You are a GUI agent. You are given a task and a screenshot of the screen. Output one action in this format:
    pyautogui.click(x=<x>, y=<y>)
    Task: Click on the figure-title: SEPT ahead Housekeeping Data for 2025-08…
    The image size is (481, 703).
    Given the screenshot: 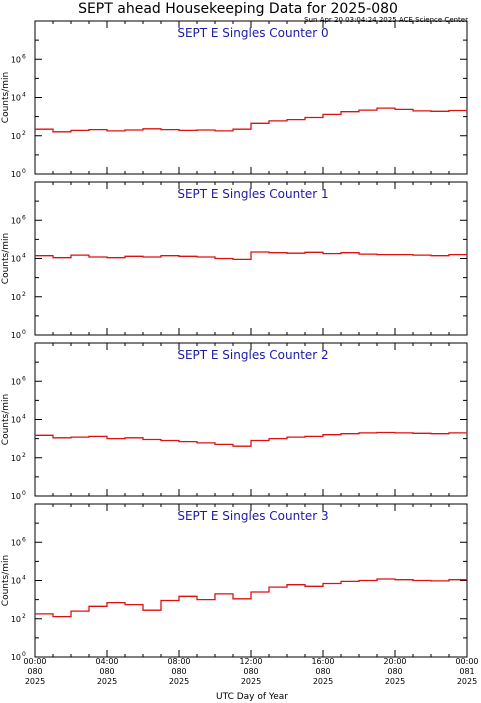 What is the action you would take?
    pyautogui.click(x=238, y=9)
    